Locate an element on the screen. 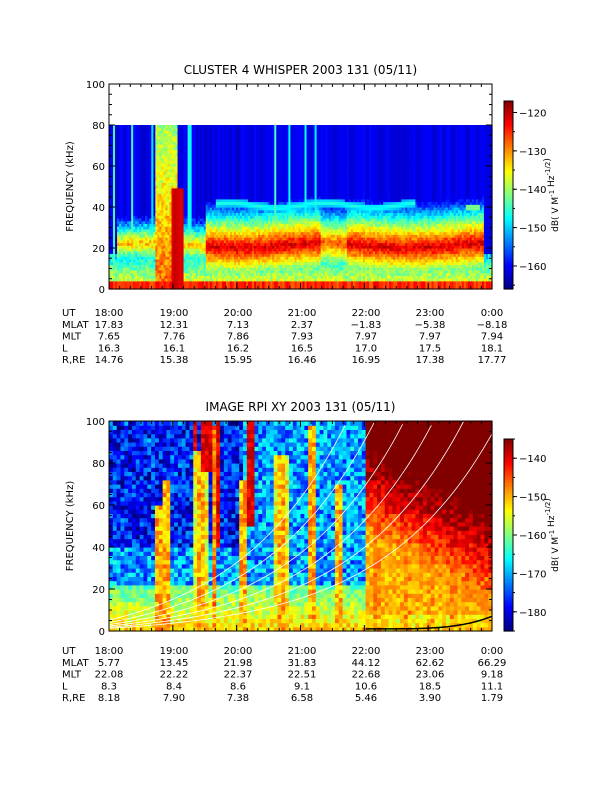  ephemeris-label: MLAT is located at coordinates (75, 663).